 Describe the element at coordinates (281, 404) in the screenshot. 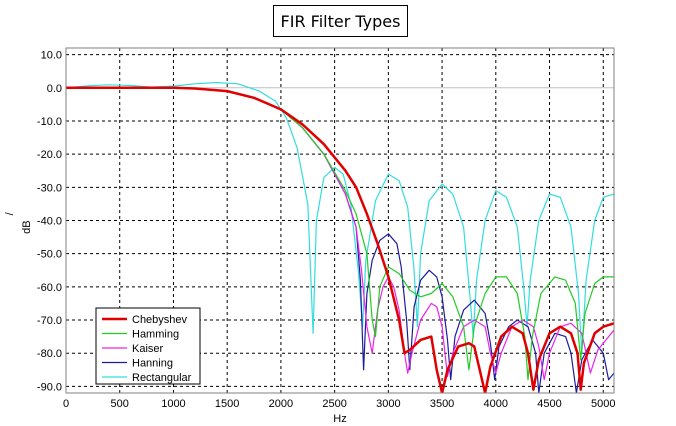

I see `x-tick-label: 2000` at that location.